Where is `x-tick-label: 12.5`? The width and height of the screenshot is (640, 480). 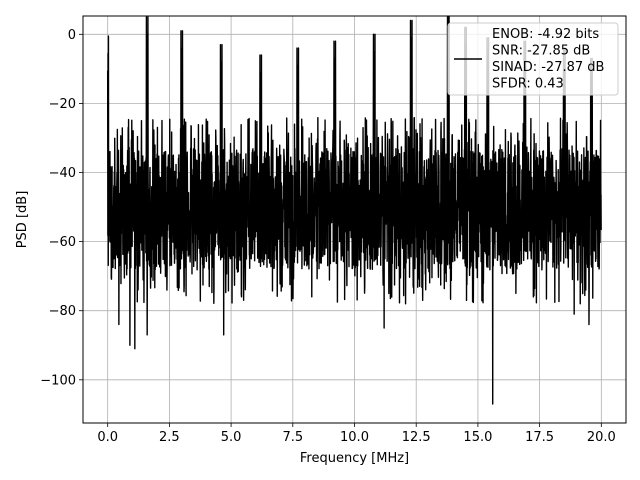
x-tick-label: 12.5 is located at coordinates (416, 437).